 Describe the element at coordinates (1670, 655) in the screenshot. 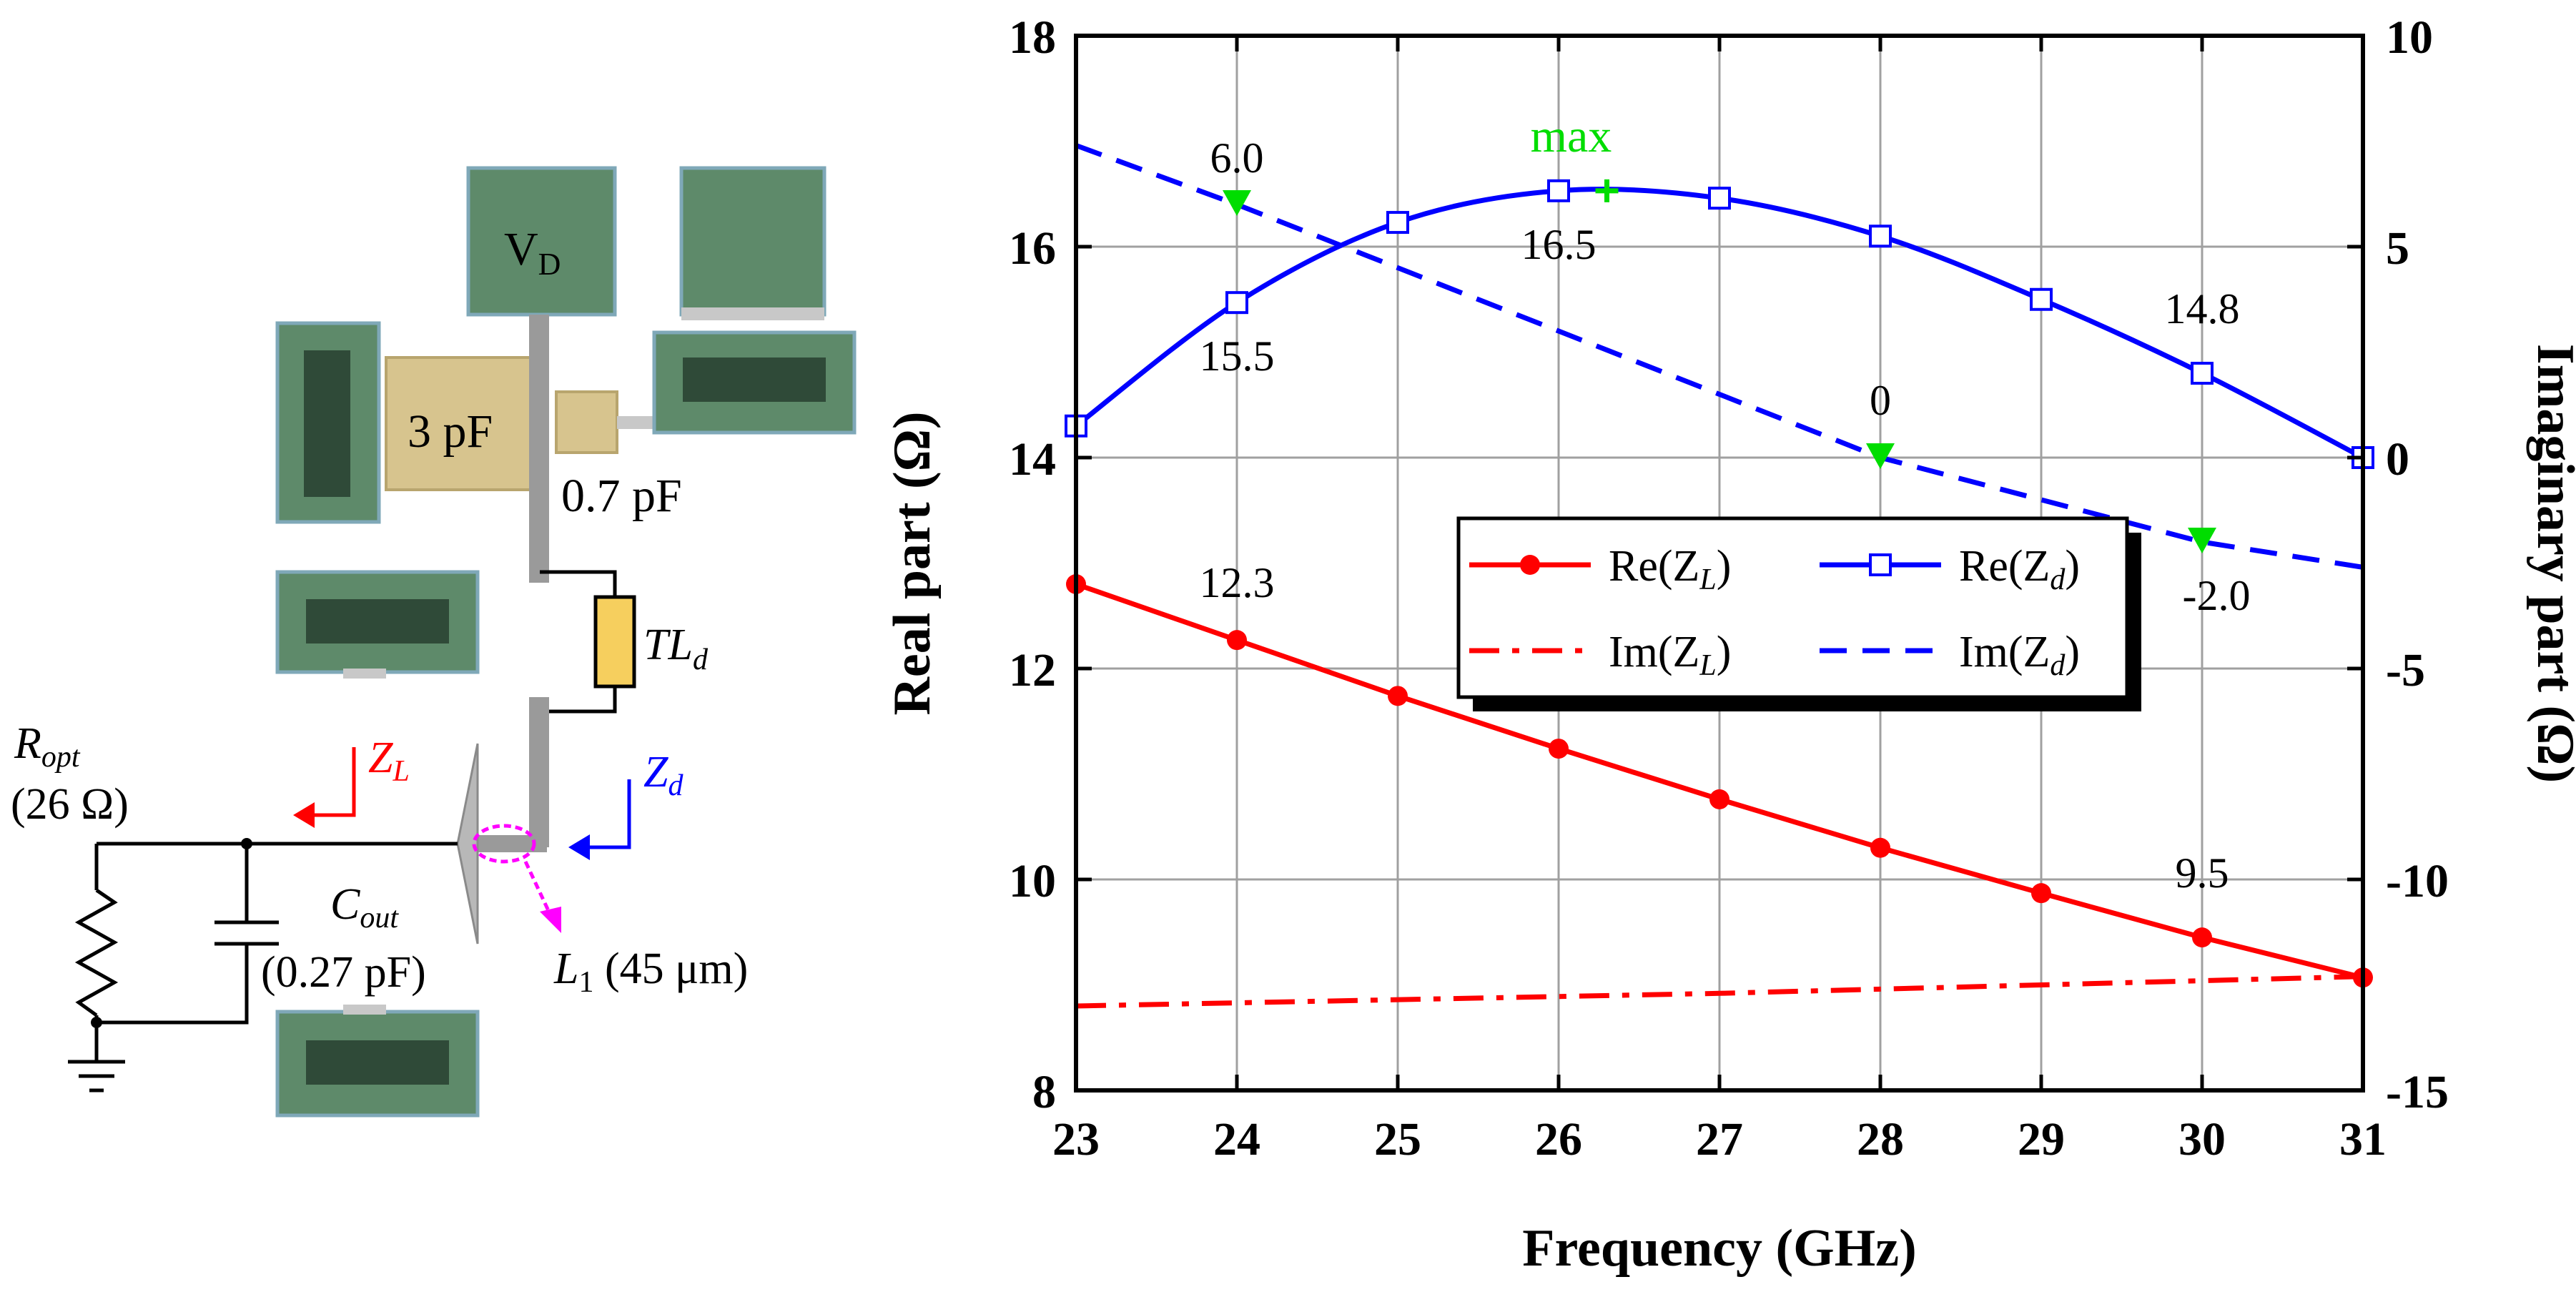

I see `legend-label: Im(ZL)` at that location.